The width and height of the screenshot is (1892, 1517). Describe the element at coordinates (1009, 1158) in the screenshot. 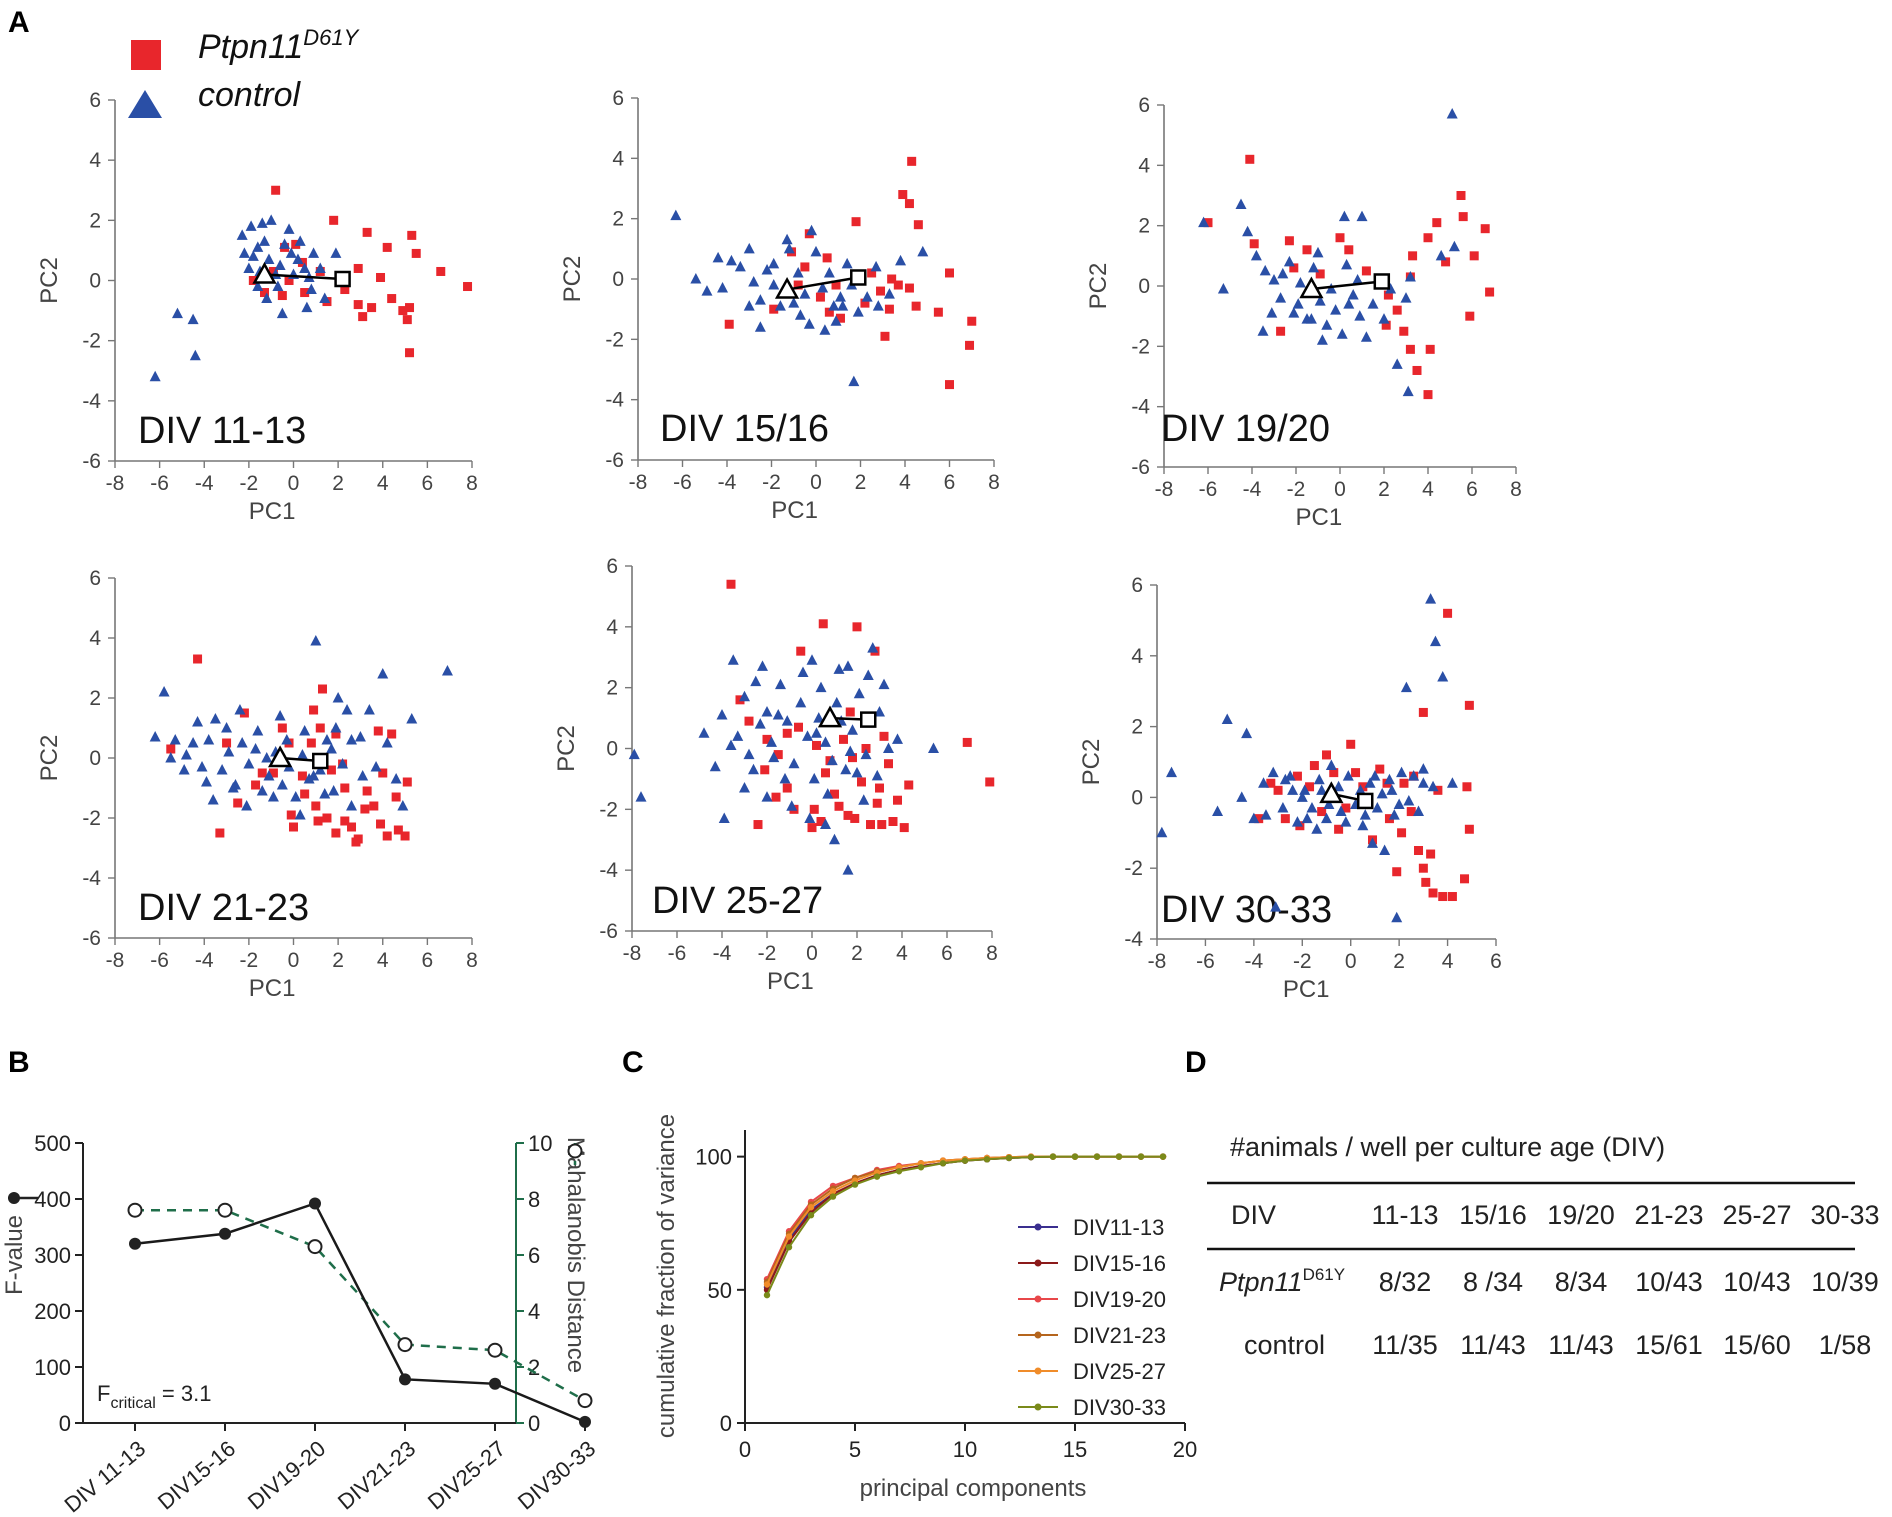

I see `series-point` at that location.